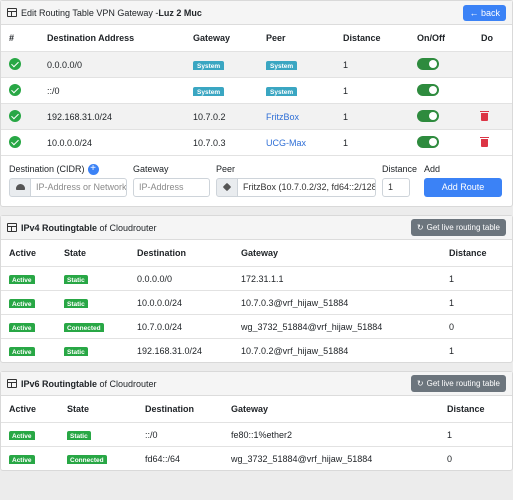  Describe the element at coordinates (65, 64) in the screenshot. I see `route-destination: 0.0.0.0/0` at that location.